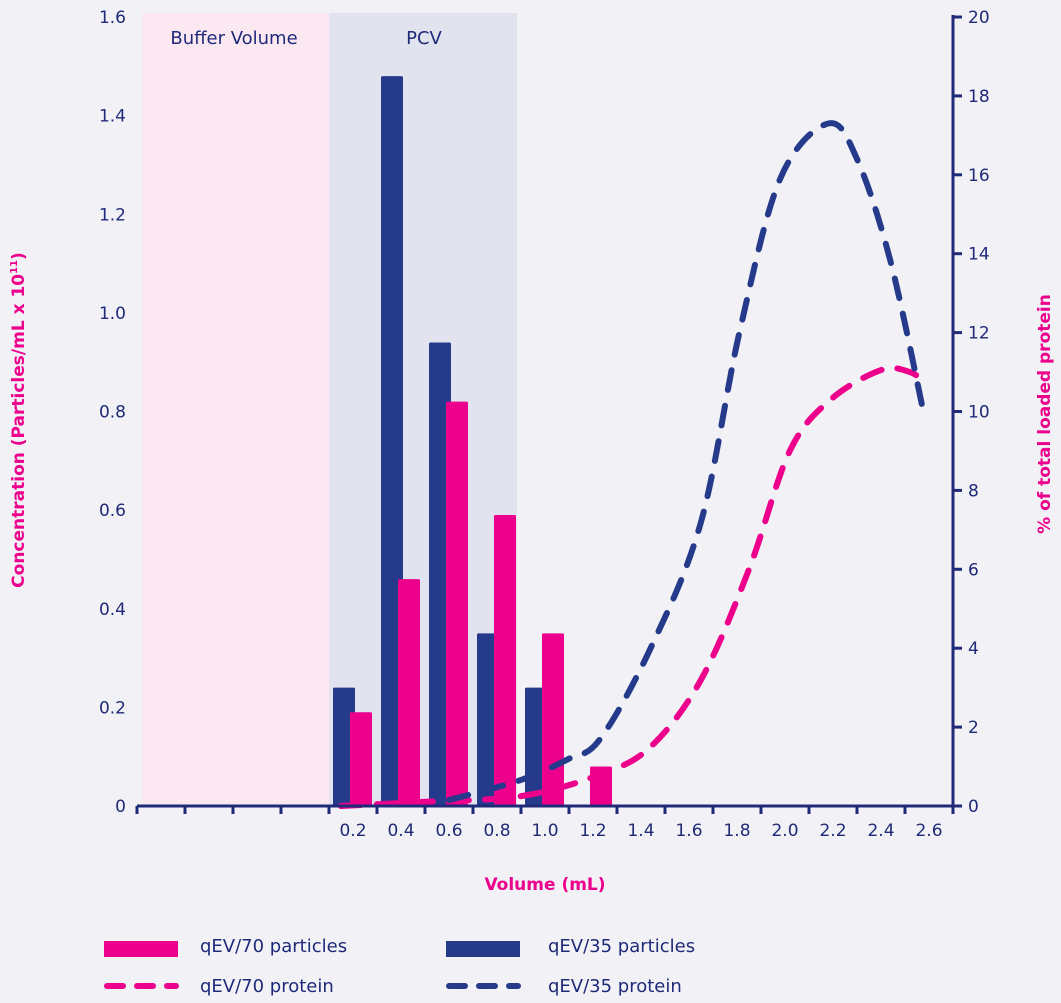 Image resolution: width=1061 pixels, height=1003 pixels. I want to click on legend-label-qev35-protein: qEV/35 protein, so click(615, 986).